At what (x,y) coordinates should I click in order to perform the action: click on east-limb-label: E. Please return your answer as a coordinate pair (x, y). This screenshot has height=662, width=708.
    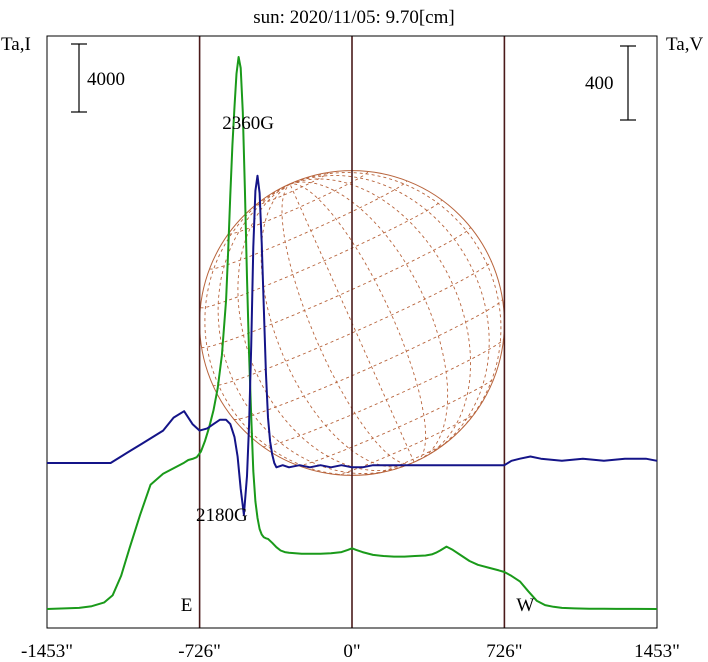
    Looking at the image, I should click on (187, 605).